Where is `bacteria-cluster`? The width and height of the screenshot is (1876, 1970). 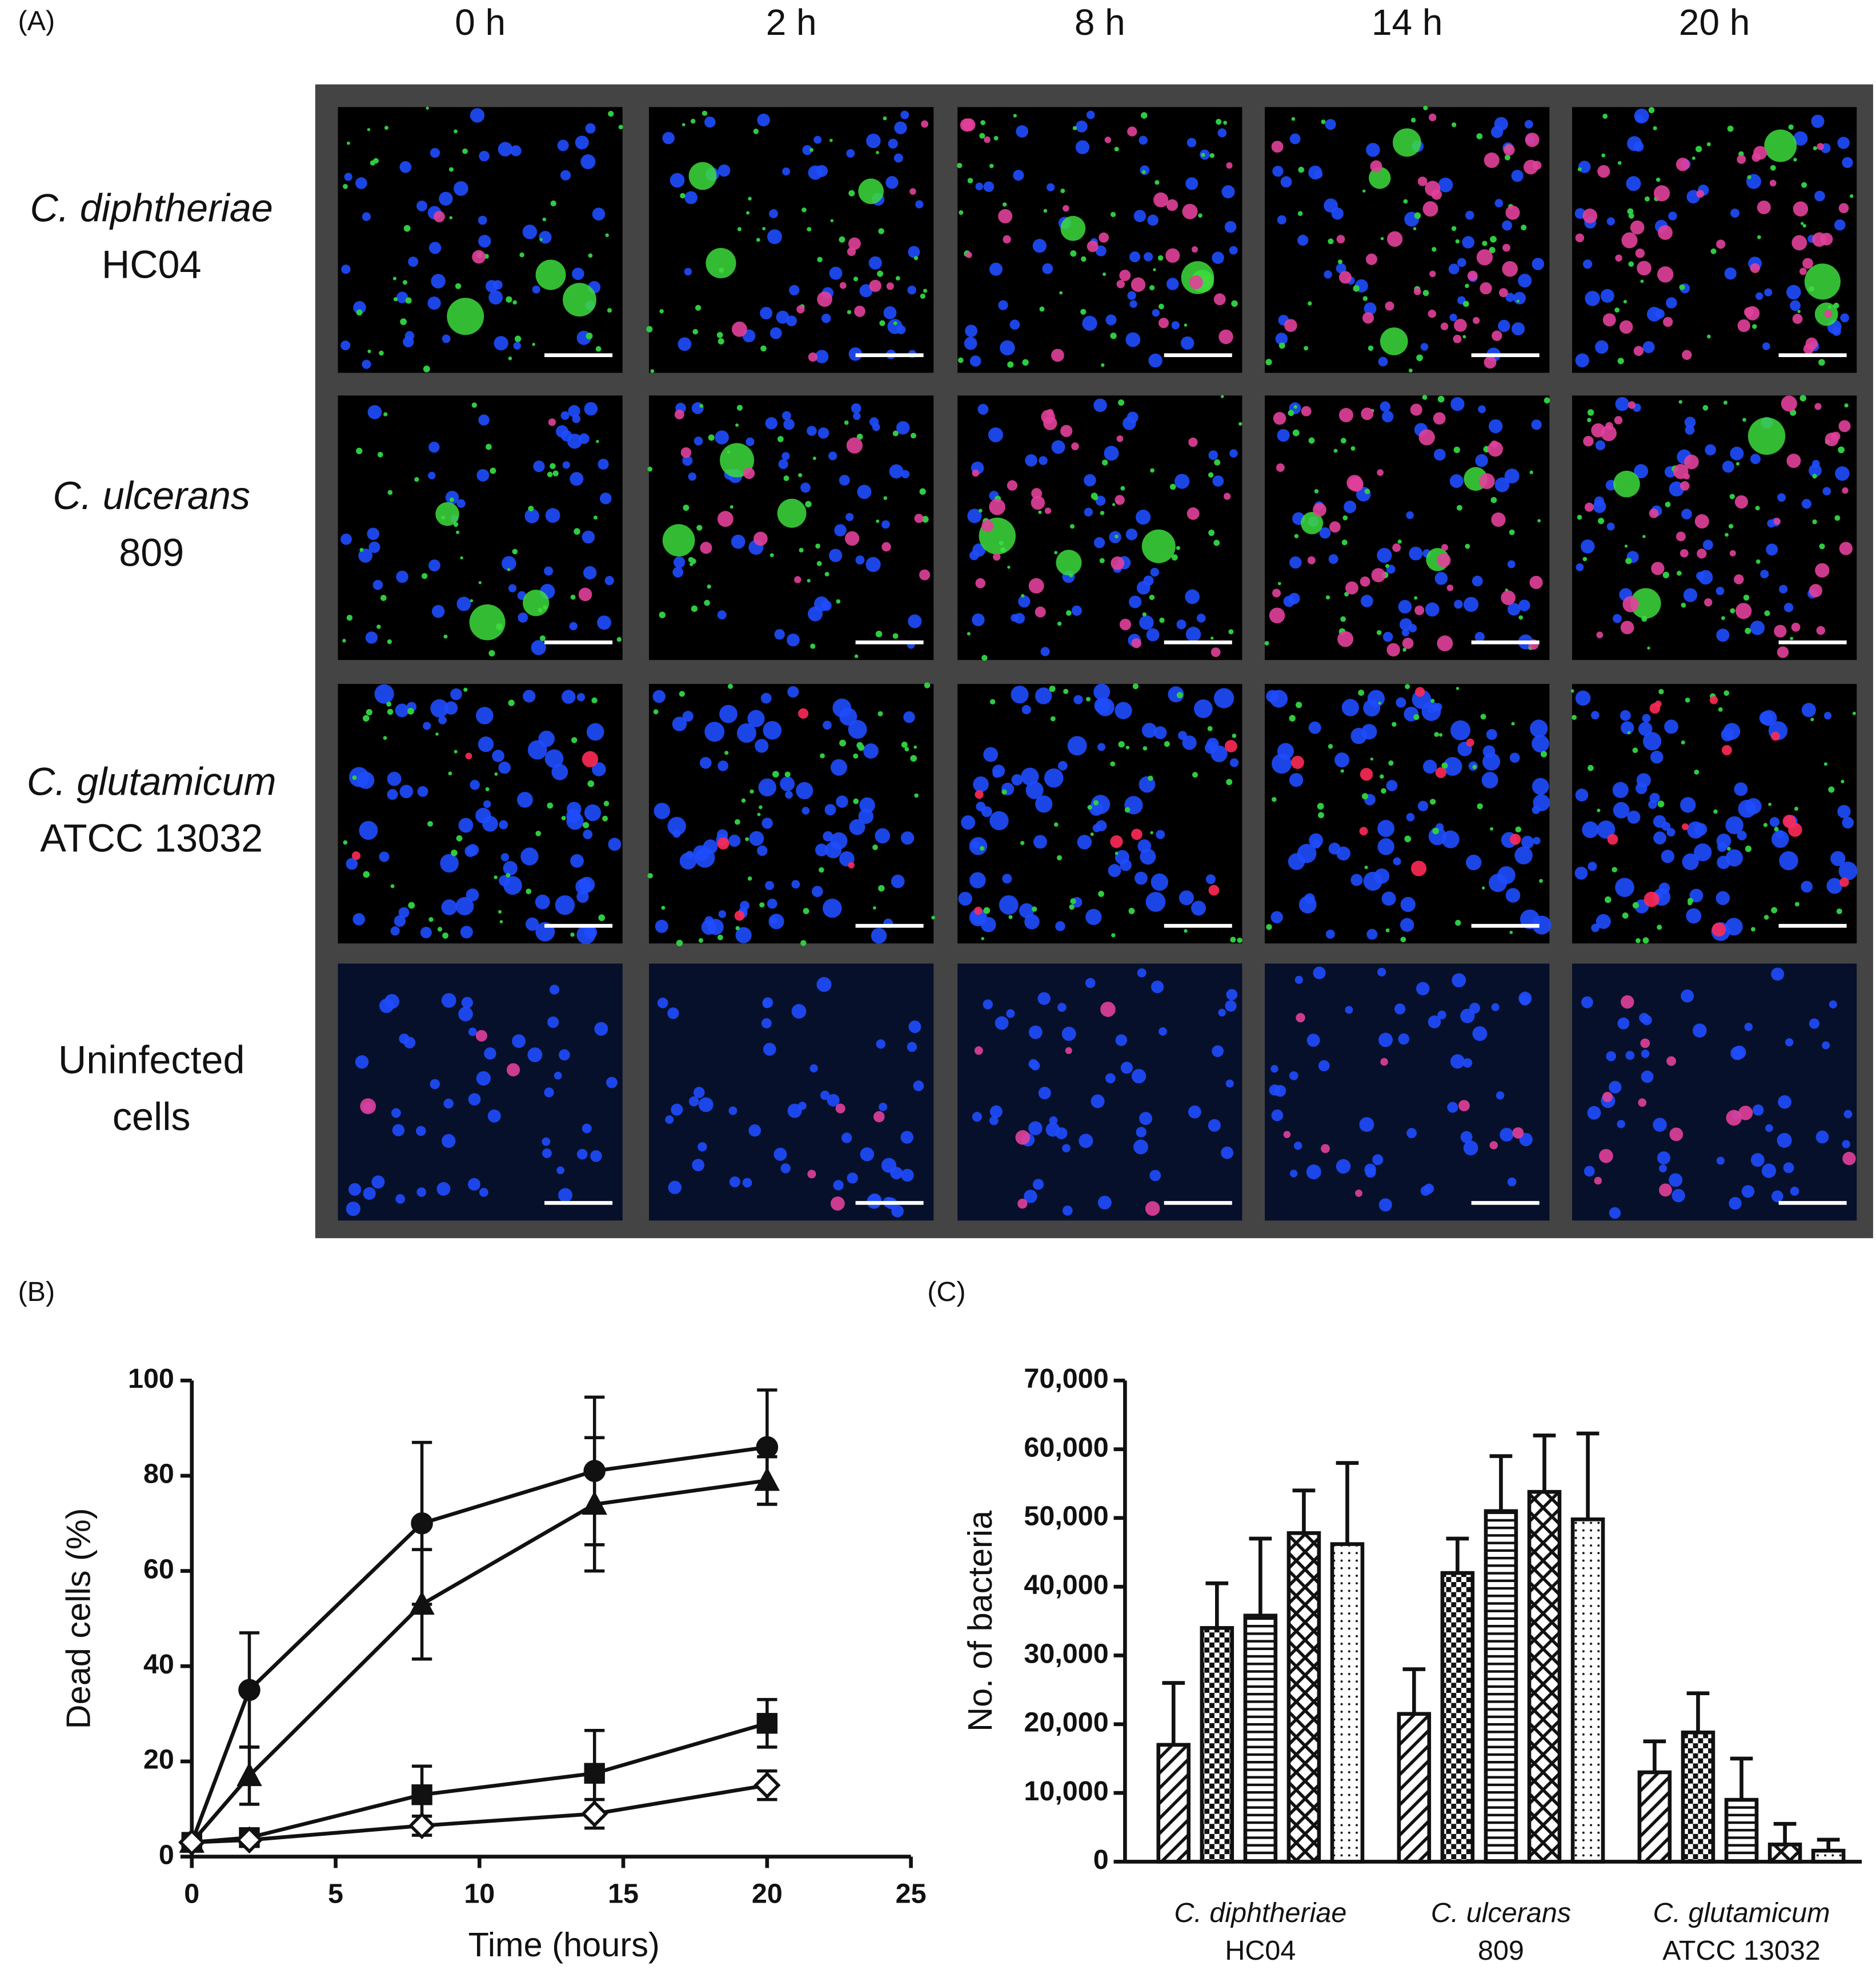 bacteria-cluster is located at coordinates (550, 274).